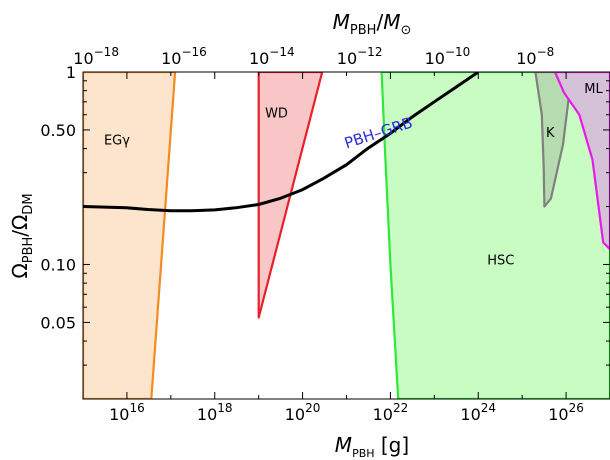 The height and width of the screenshot is (460, 610). Describe the element at coordinates (58, 130) in the screenshot. I see `y-tick-label-1: 0.50` at that location.